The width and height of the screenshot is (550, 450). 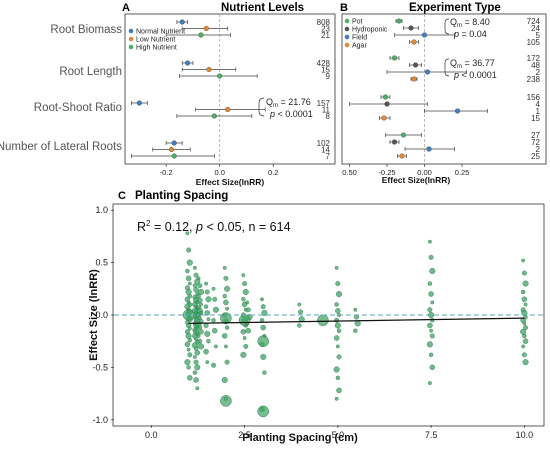 What do you see at coordinates (370, 30) in the screenshot?
I see `legend-label-hydroponic: Hydroponic` at bounding box center [370, 30].